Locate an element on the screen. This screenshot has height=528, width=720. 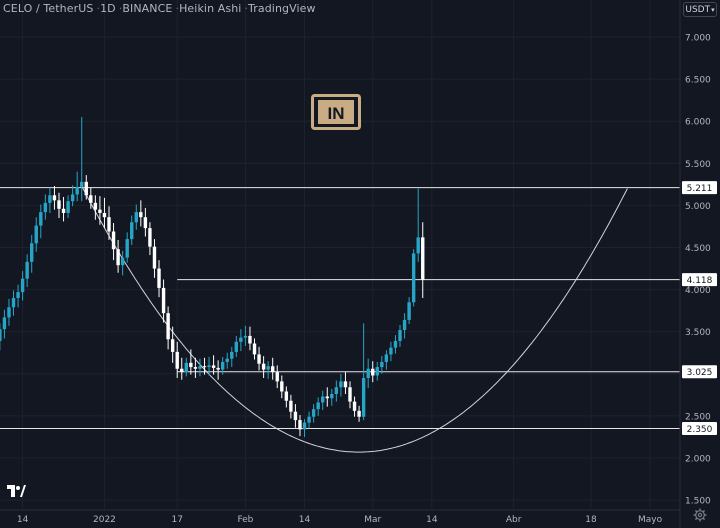
exchange-label: BINANCE is located at coordinates (147, 8).